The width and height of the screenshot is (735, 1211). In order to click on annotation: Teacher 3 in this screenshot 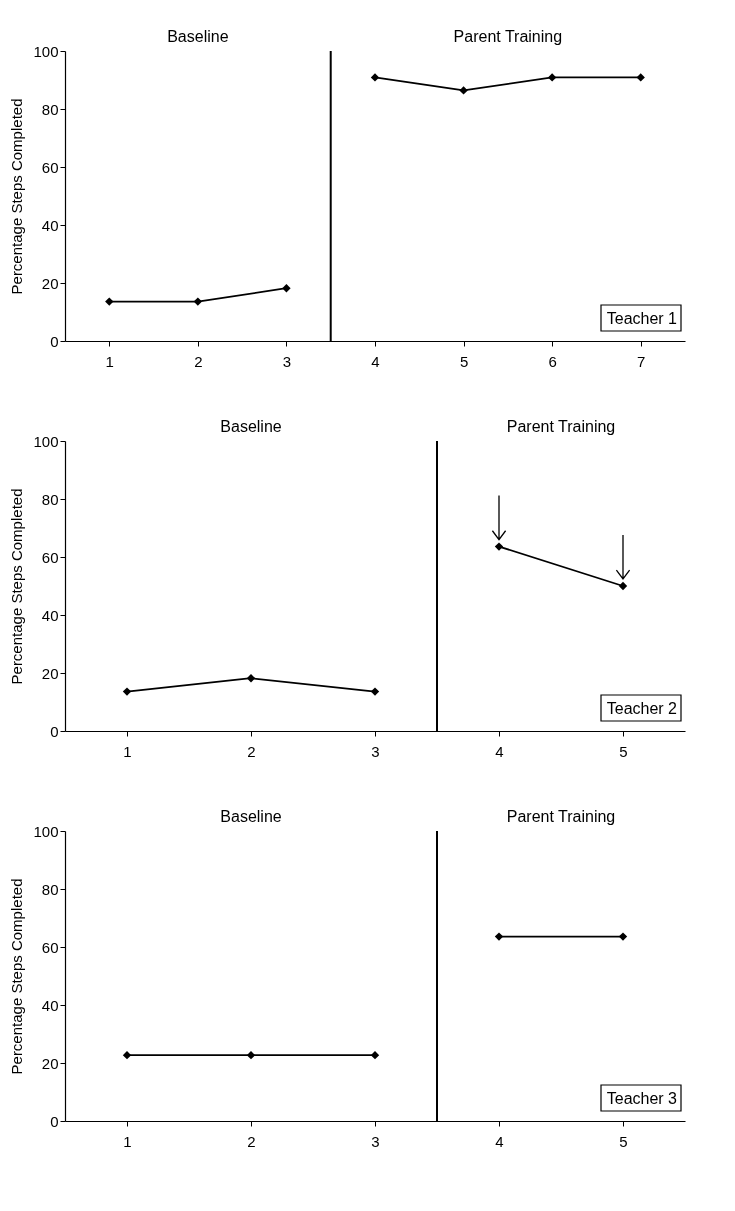, I will do `click(642, 1098)`.